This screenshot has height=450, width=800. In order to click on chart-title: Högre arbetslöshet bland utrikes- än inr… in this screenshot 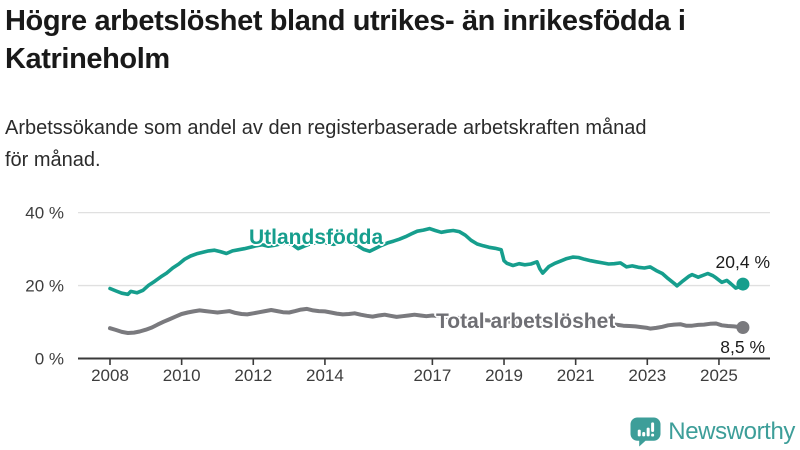, I will do `click(345, 40)`.